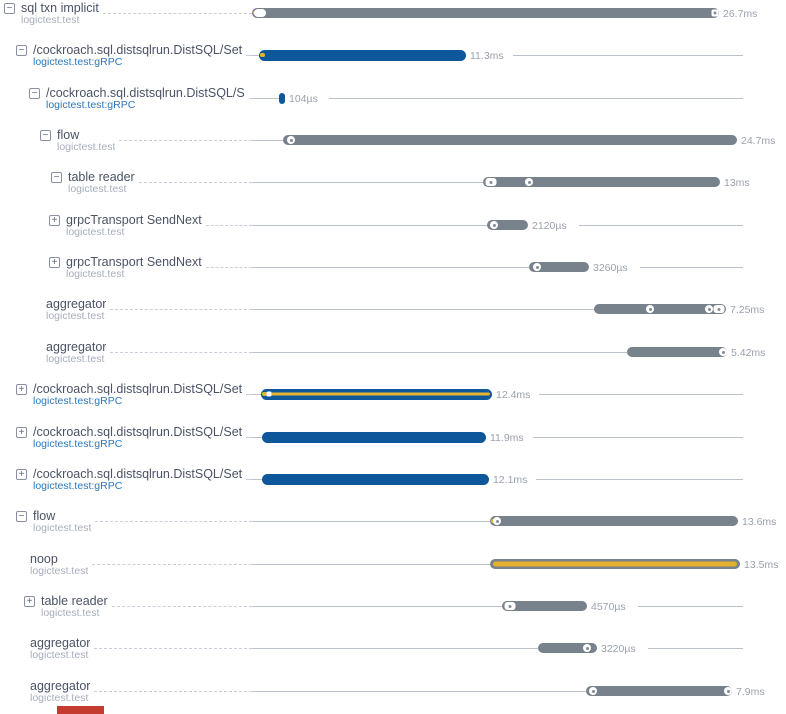 The height and width of the screenshot is (714, 786). Describe the element at coordinates (145, 93) in the screenshot. I see `span-title: /cockroach.sql.distsqlrun.DistSQL/S` at that location.